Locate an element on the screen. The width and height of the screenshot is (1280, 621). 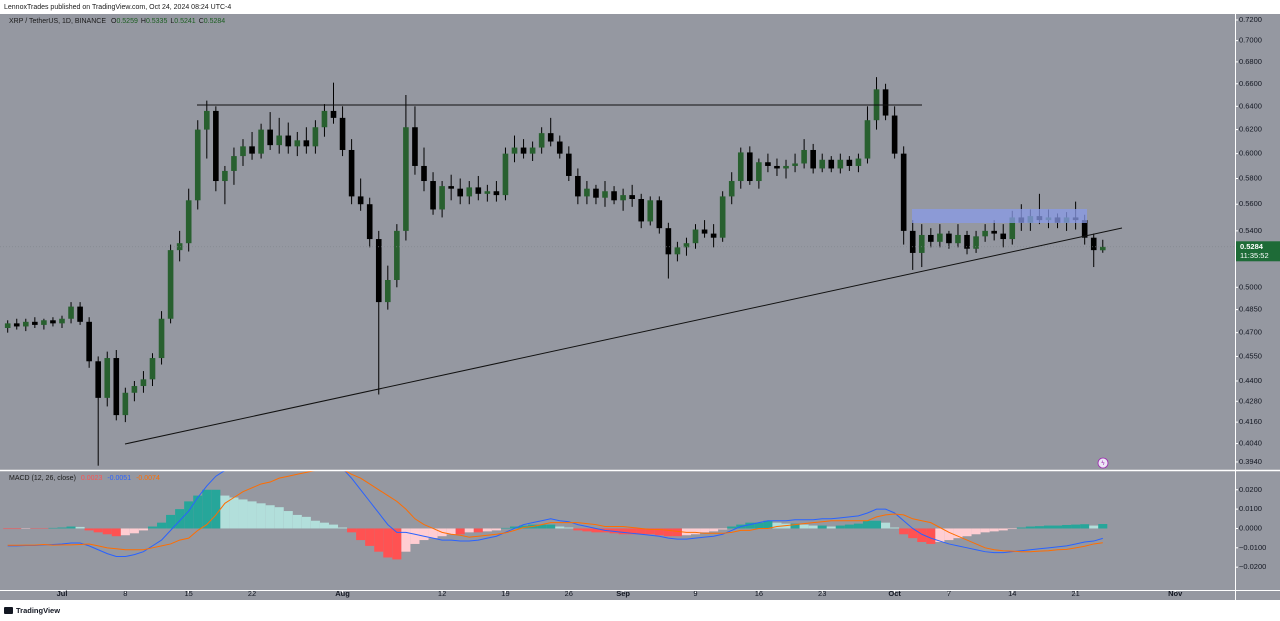
ohlc-value: 0.5241 is located at coordinates (185, 21).